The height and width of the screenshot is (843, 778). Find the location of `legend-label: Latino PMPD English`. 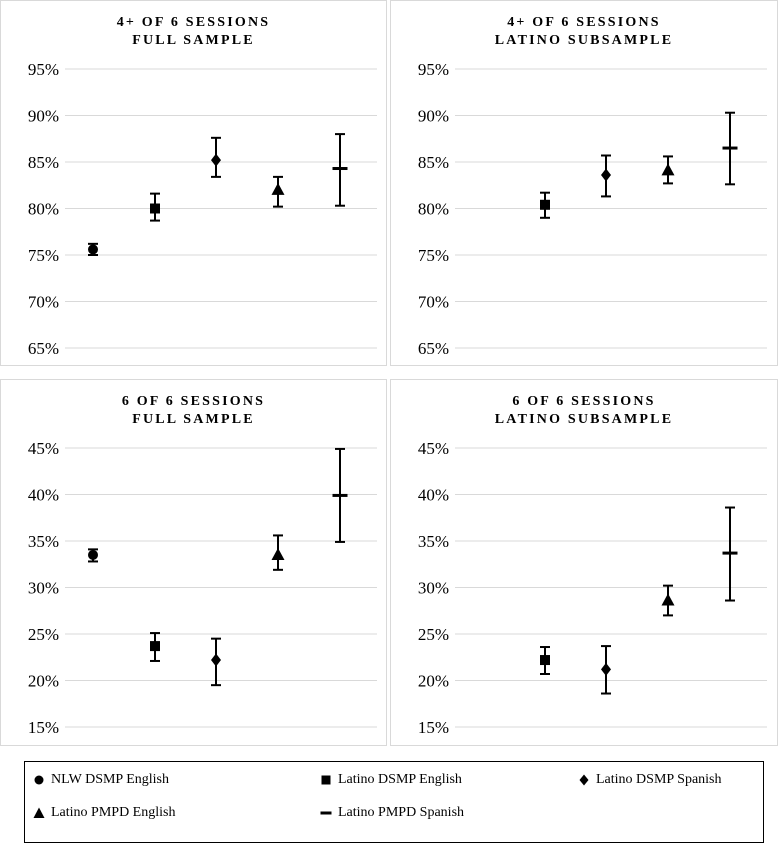

legend-label: Latino PMPD English is located at coordinates (113, 812).